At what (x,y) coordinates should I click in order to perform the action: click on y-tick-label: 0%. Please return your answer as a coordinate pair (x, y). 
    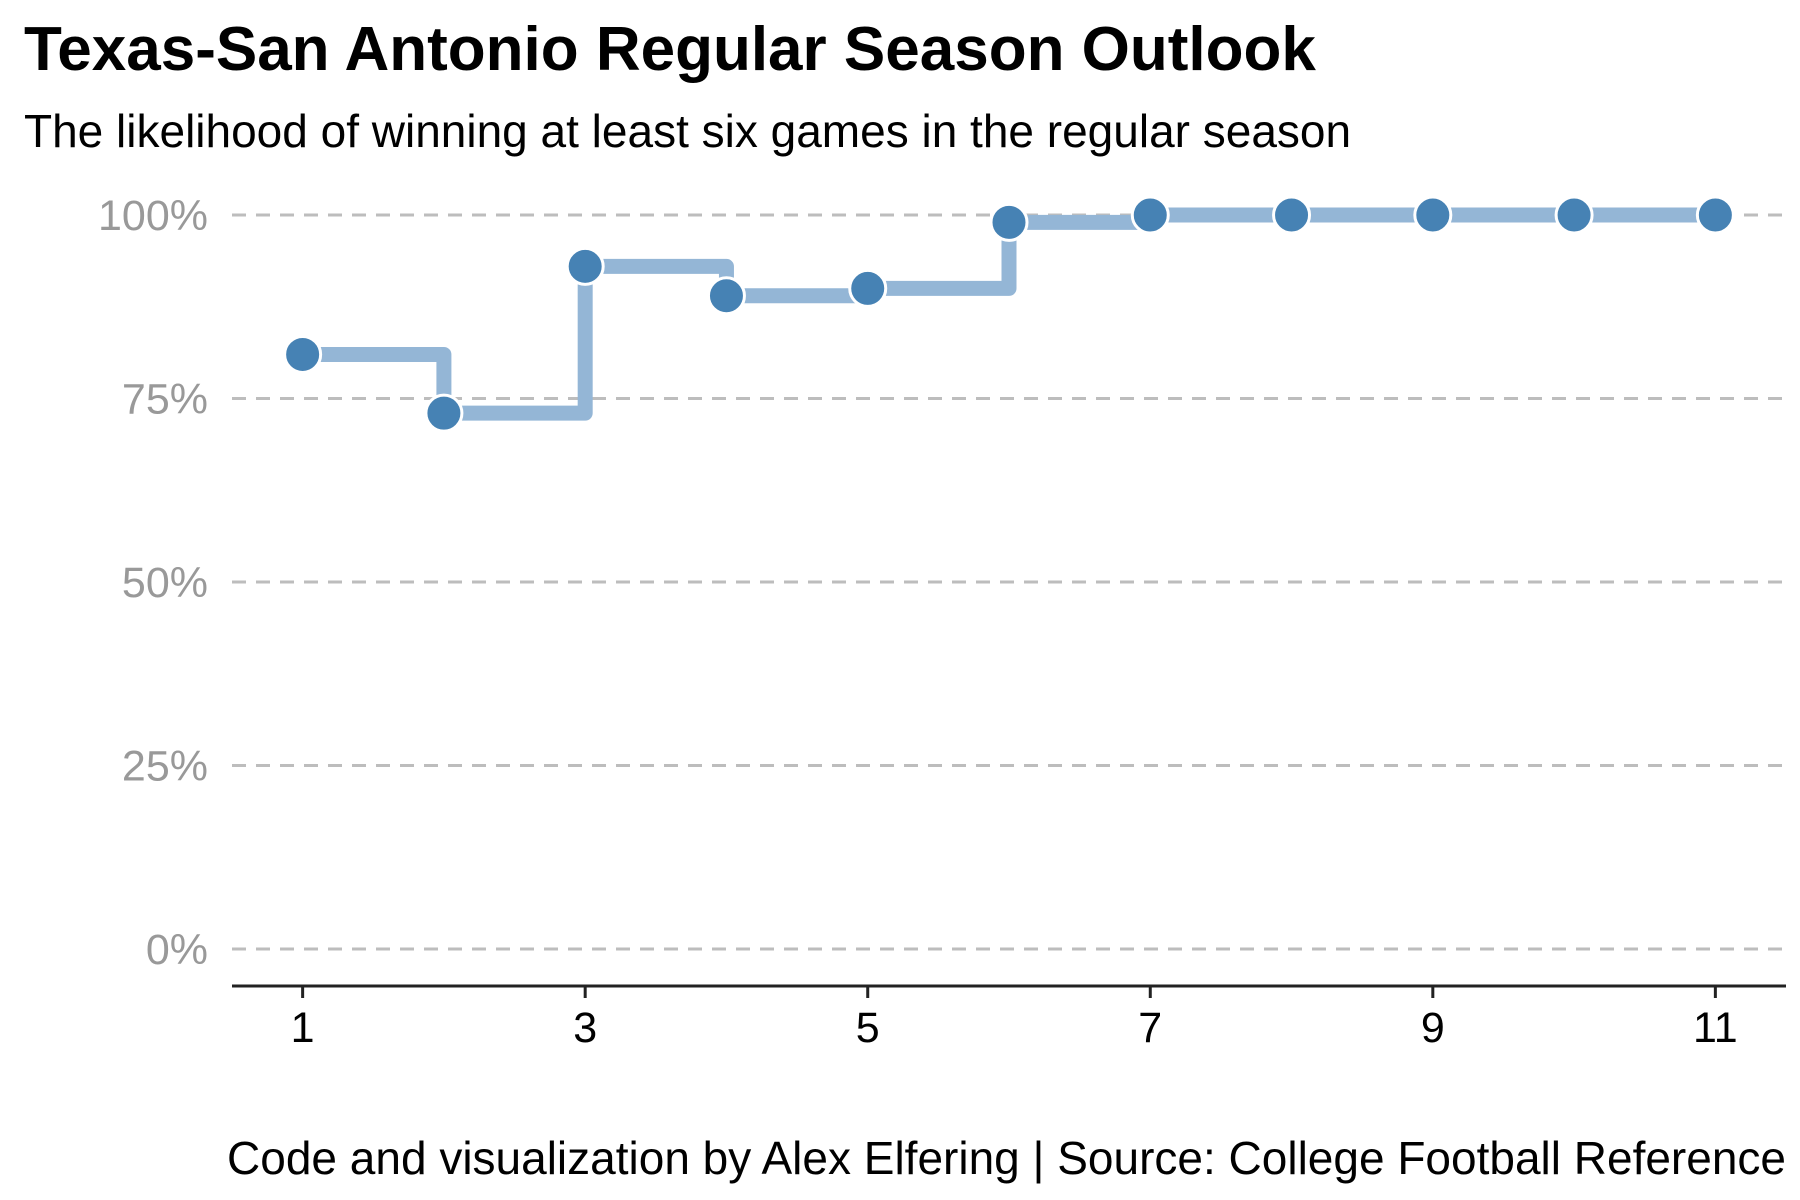
    Looking at the image, I should click on (177, 950).